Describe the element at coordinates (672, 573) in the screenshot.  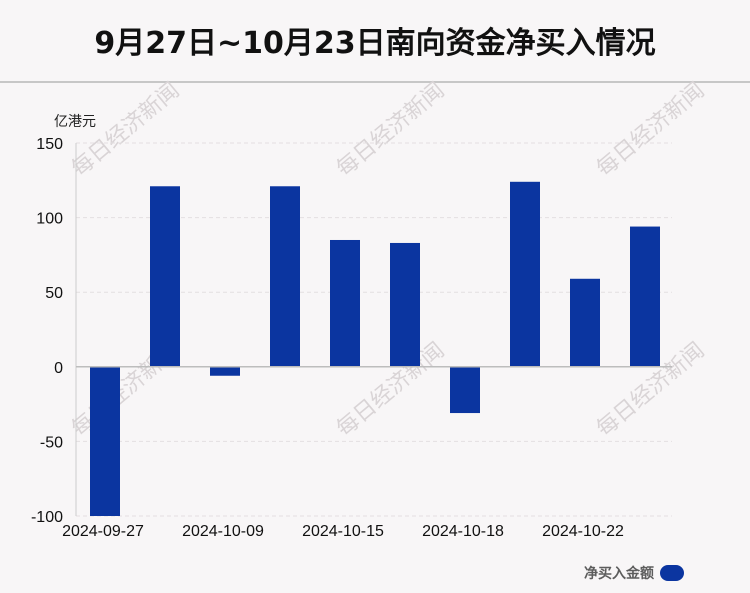
I see `legend-swatch` at that location.